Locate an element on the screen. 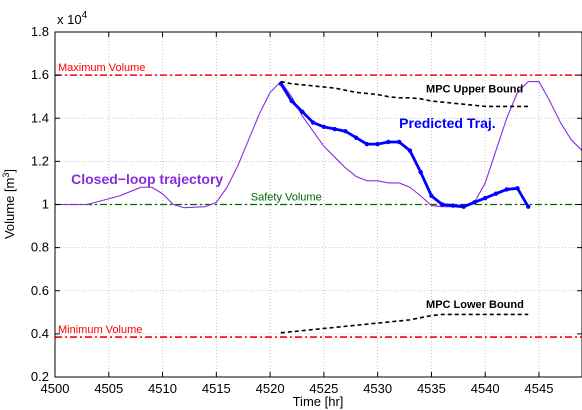 The height and width of the screenshot is (410, 582). y-tick-label: 0.4 is located at coordinates (40, 333).